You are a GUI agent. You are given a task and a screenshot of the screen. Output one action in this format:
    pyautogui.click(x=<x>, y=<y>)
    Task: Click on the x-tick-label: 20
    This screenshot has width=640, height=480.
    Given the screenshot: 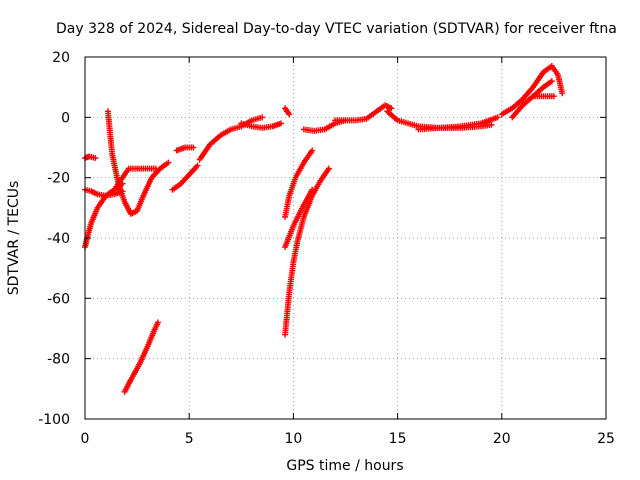 What is the action you would take?
    pyautogui.click(x=502, y=439)
    